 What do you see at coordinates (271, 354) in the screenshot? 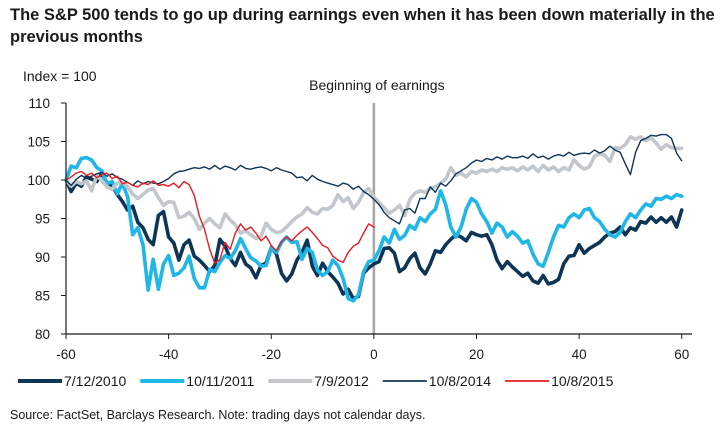
I see `x-tick-label--20: -20` at bounding box center [271, 354].